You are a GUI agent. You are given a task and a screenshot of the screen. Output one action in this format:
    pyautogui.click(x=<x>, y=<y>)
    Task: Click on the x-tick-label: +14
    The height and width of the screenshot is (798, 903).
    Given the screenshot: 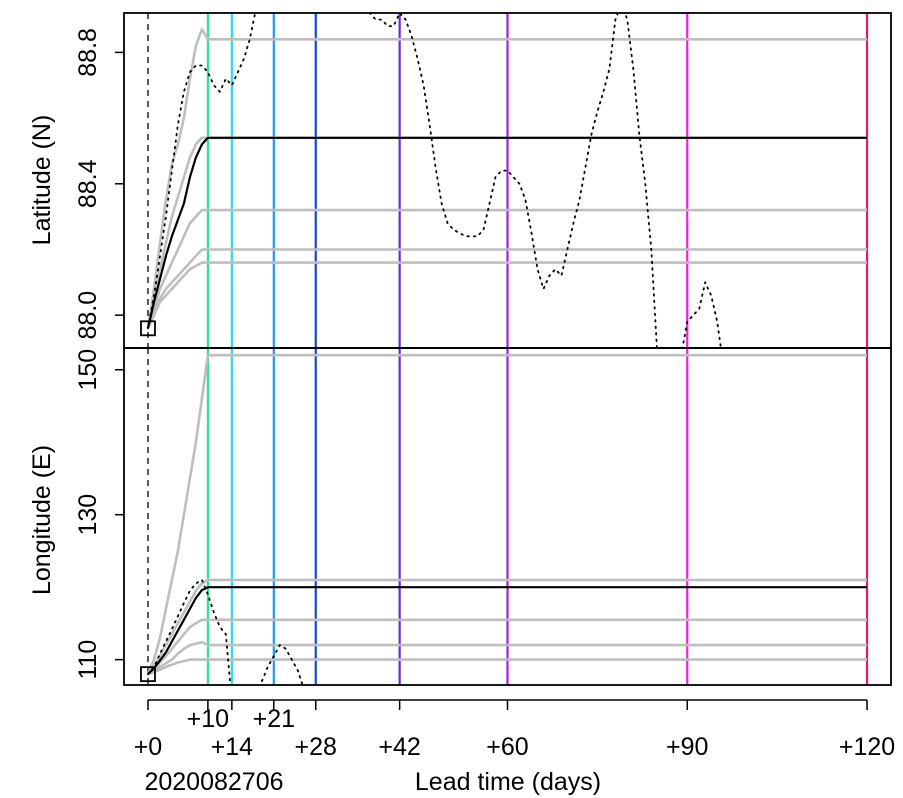 What is the action you would take?
    pyautogui.click(x=232, y=747)
    